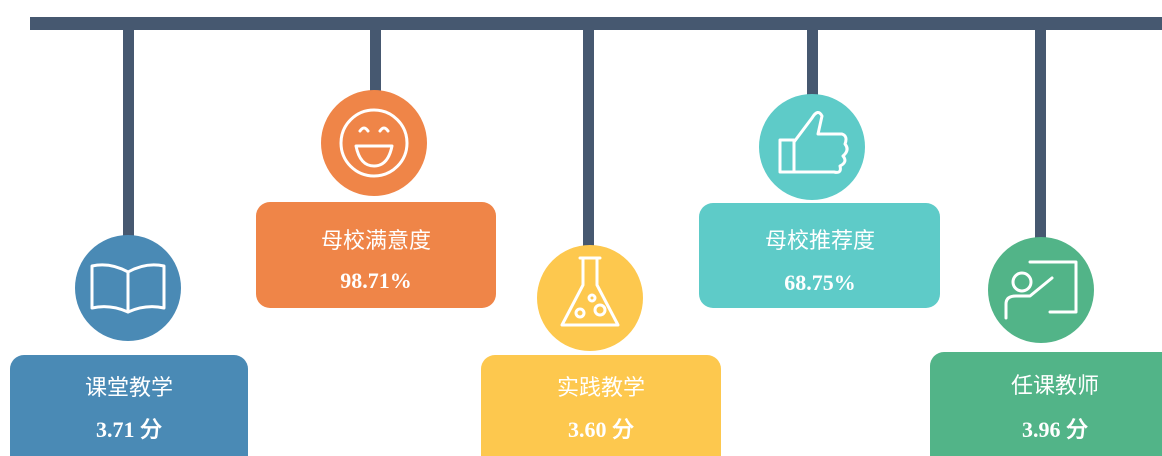 This screenshot has width=1162, height=456. I want to click on thumb-icon, so click(813, 142).